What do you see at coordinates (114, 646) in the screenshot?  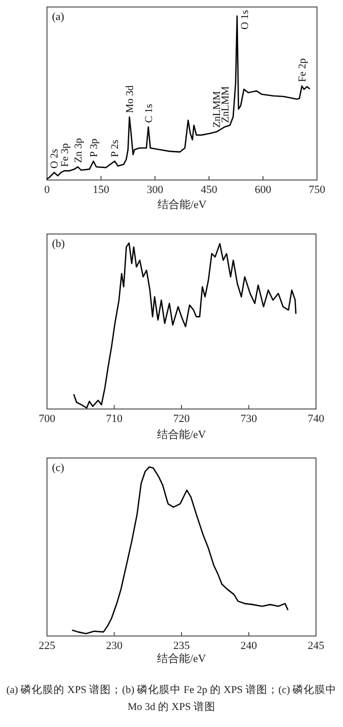 I see `x-tick-label: 230` at bounding box center [114, 646].